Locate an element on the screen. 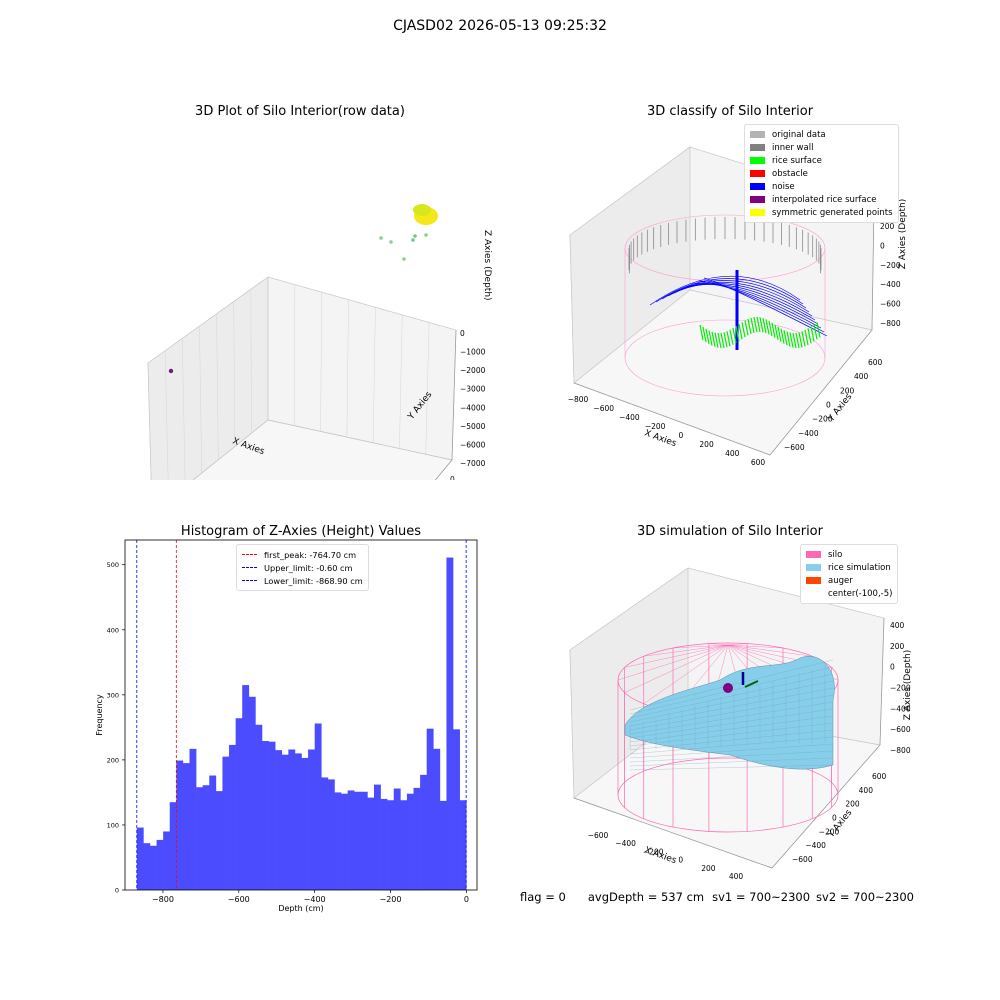 This screenshot has width=1000, height=1000. simulation-z-axis-label: Z Axies (Depth) is located at coordinates (908, 685).